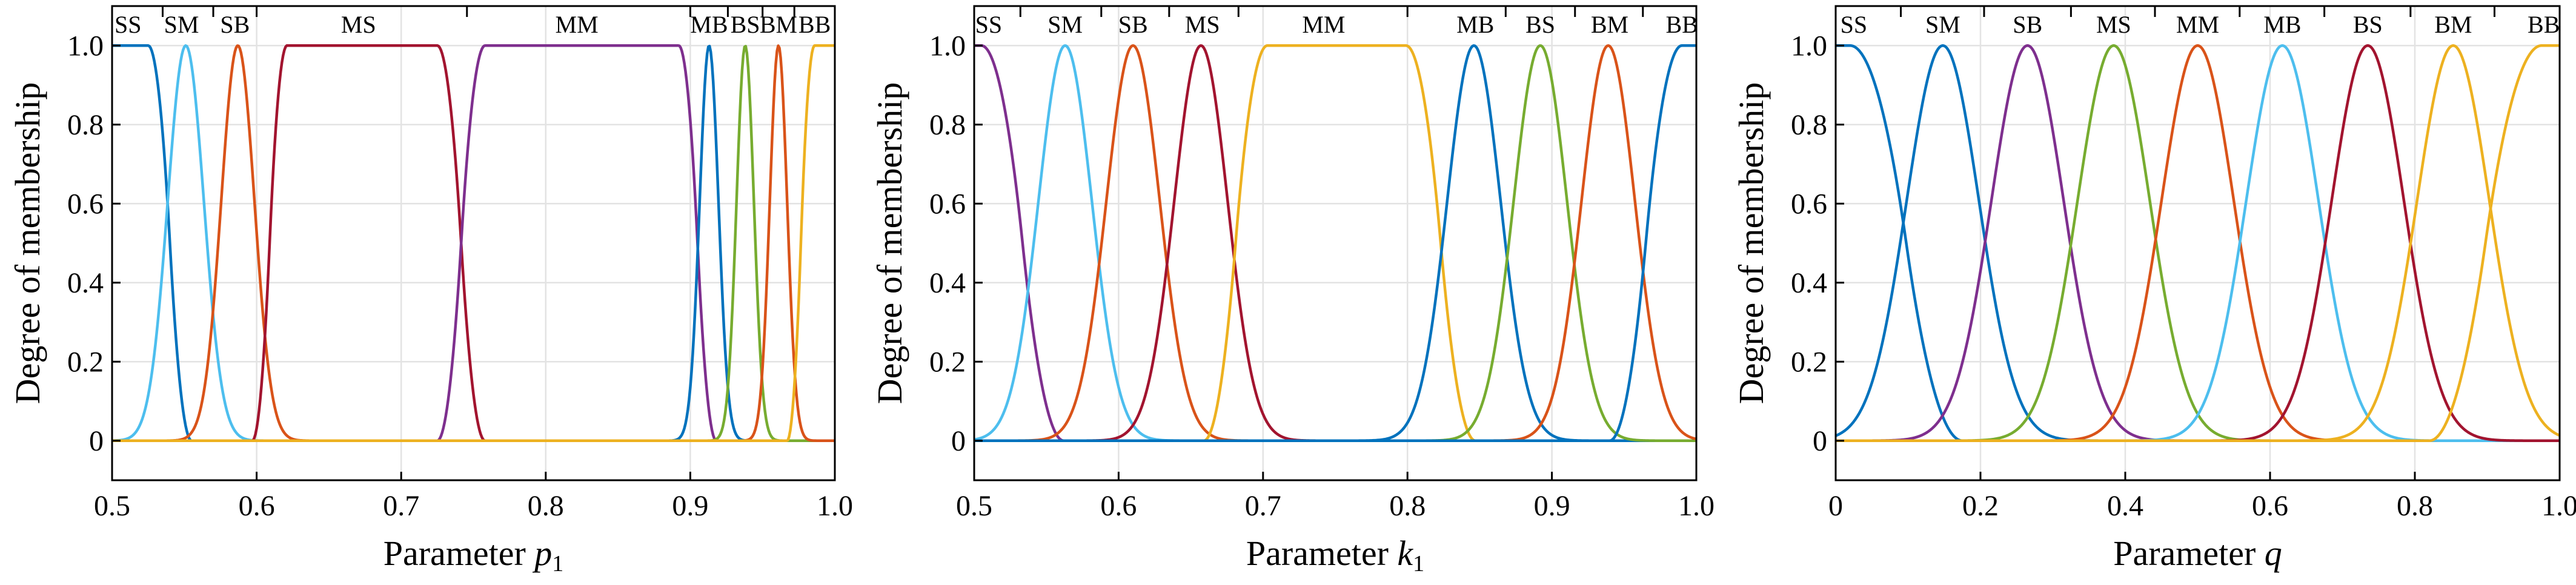  Describe the element at coordinates (2197, 553) in the screenshot. I see `x-axis-title: Parameter q` at that location.